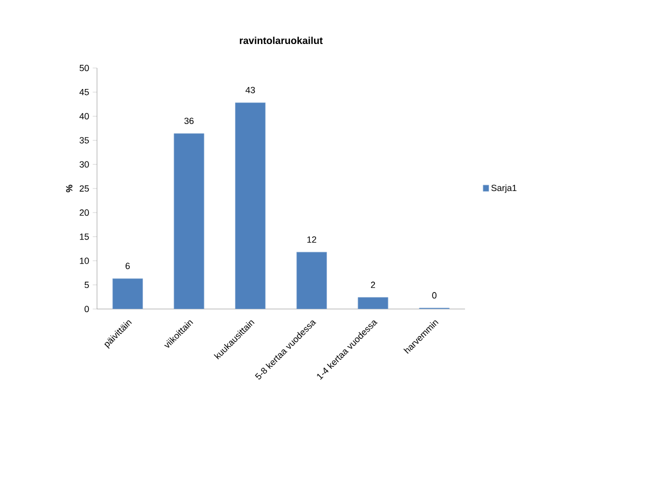 The width and height of the screenshot is (648, 477). I want to click on data-label: 36, so click(189, 121).